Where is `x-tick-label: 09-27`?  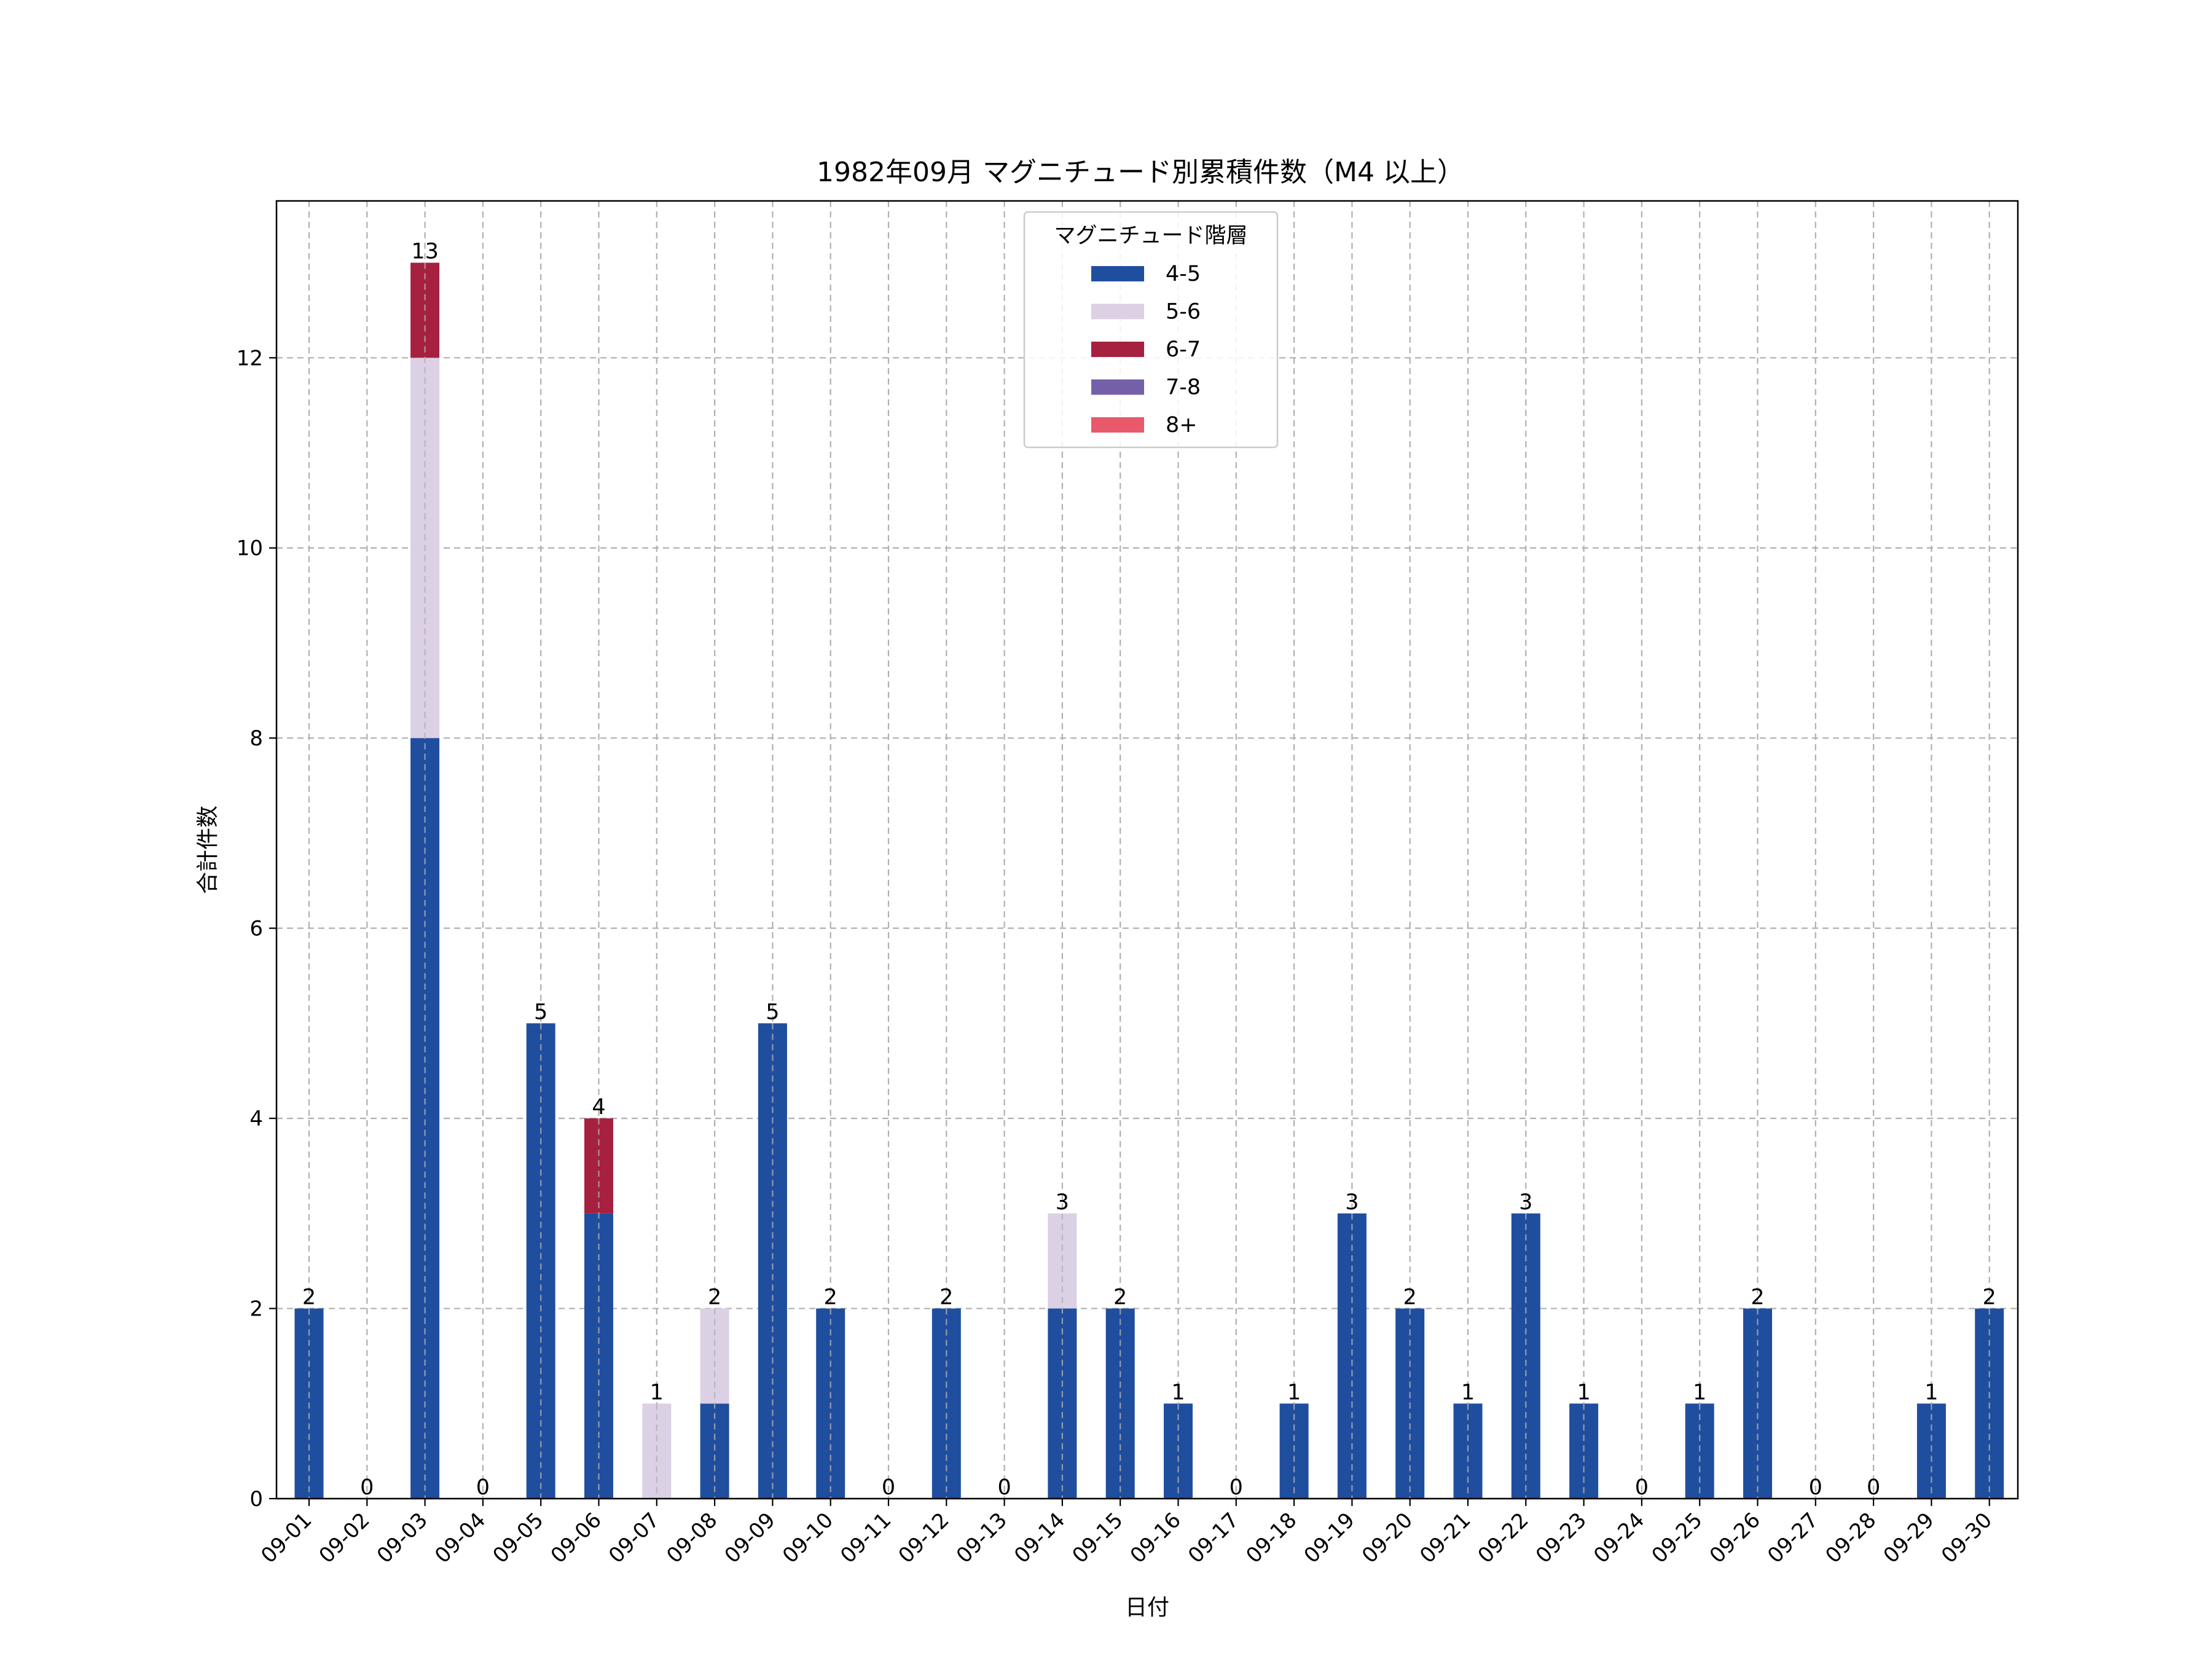 x-tick-label: 09-27 is located at coordinates (1793, 1538).